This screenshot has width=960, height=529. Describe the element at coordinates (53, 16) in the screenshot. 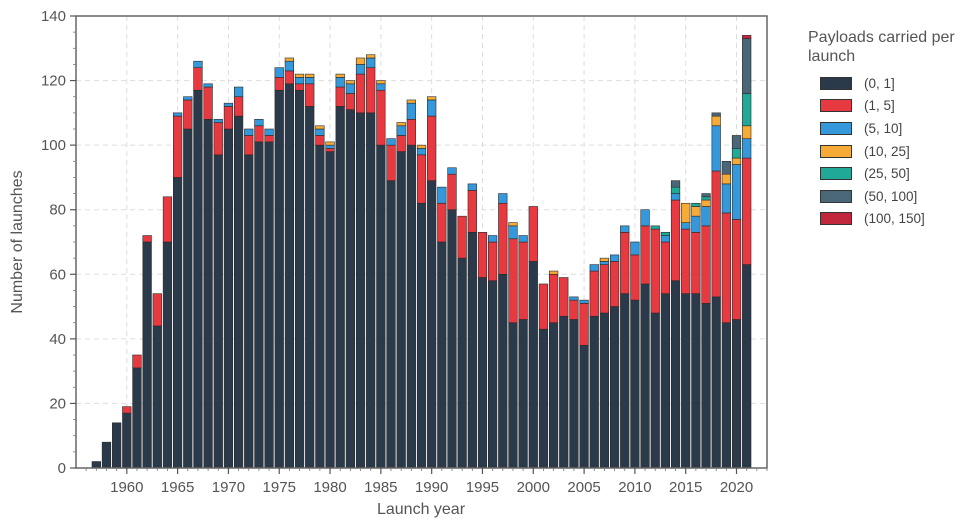

I see `y-tick-label: 140` at that location.